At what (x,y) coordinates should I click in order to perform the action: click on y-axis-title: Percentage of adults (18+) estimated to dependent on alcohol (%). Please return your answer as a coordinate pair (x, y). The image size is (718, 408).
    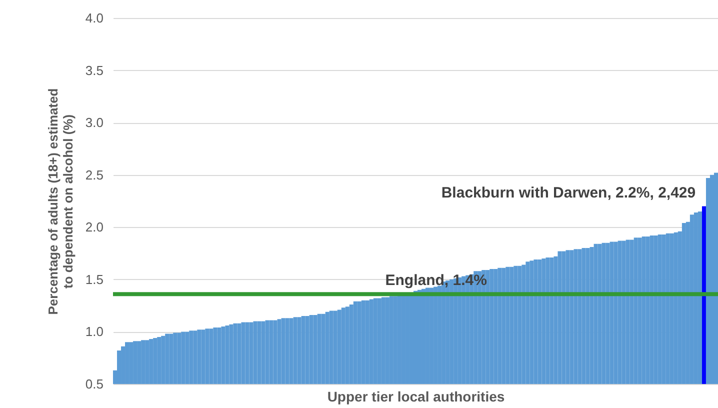
    Looking at the image, I should click on (60, 201).